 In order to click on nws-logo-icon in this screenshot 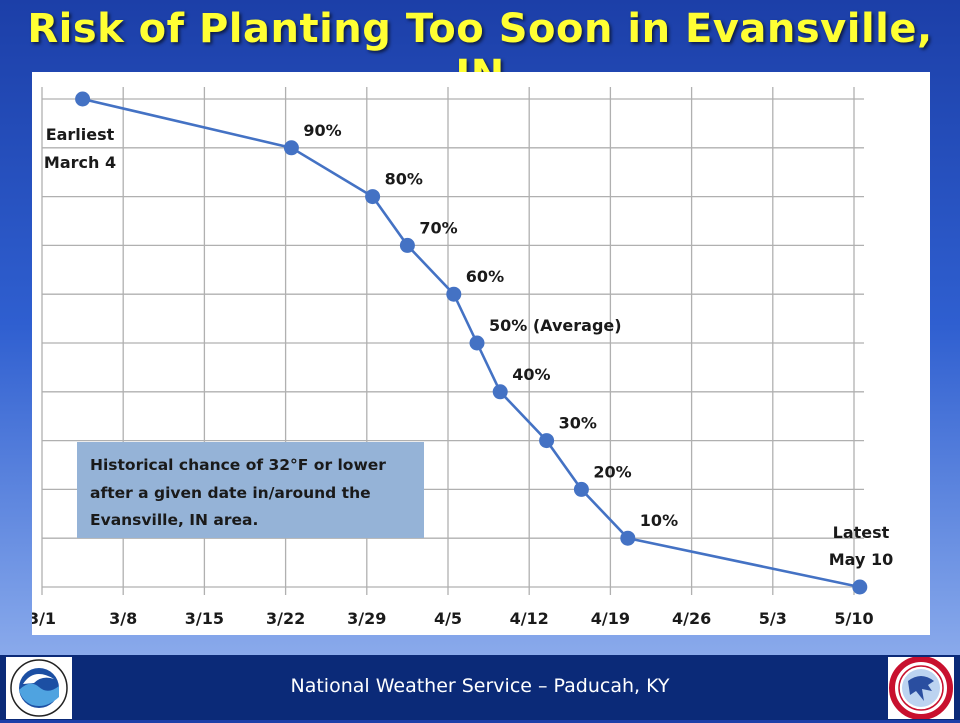, I will do `click(921, 688)`.